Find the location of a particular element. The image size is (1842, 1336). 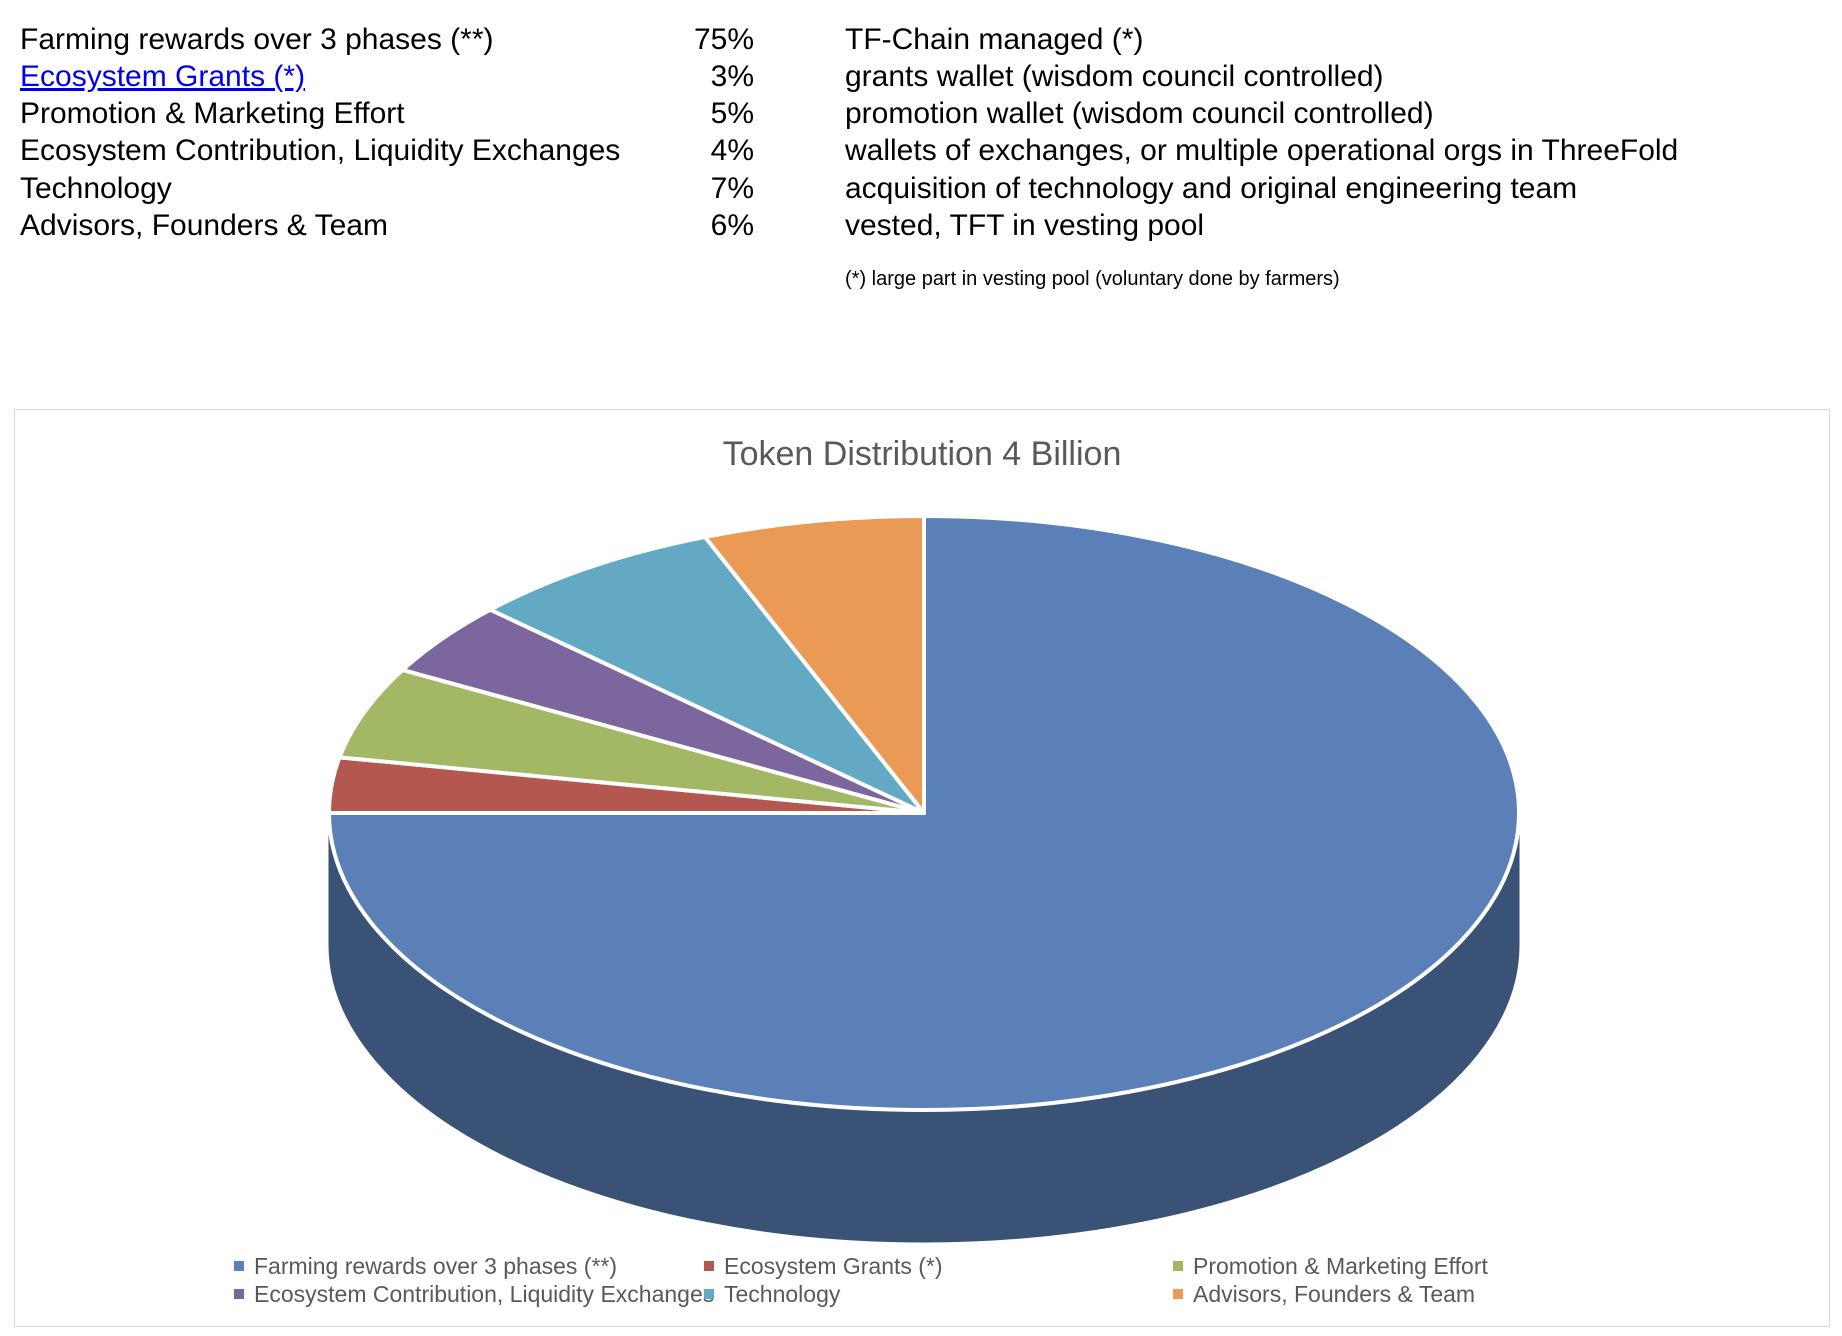

pie-slice-promotion is located at coordinates (631, 741).